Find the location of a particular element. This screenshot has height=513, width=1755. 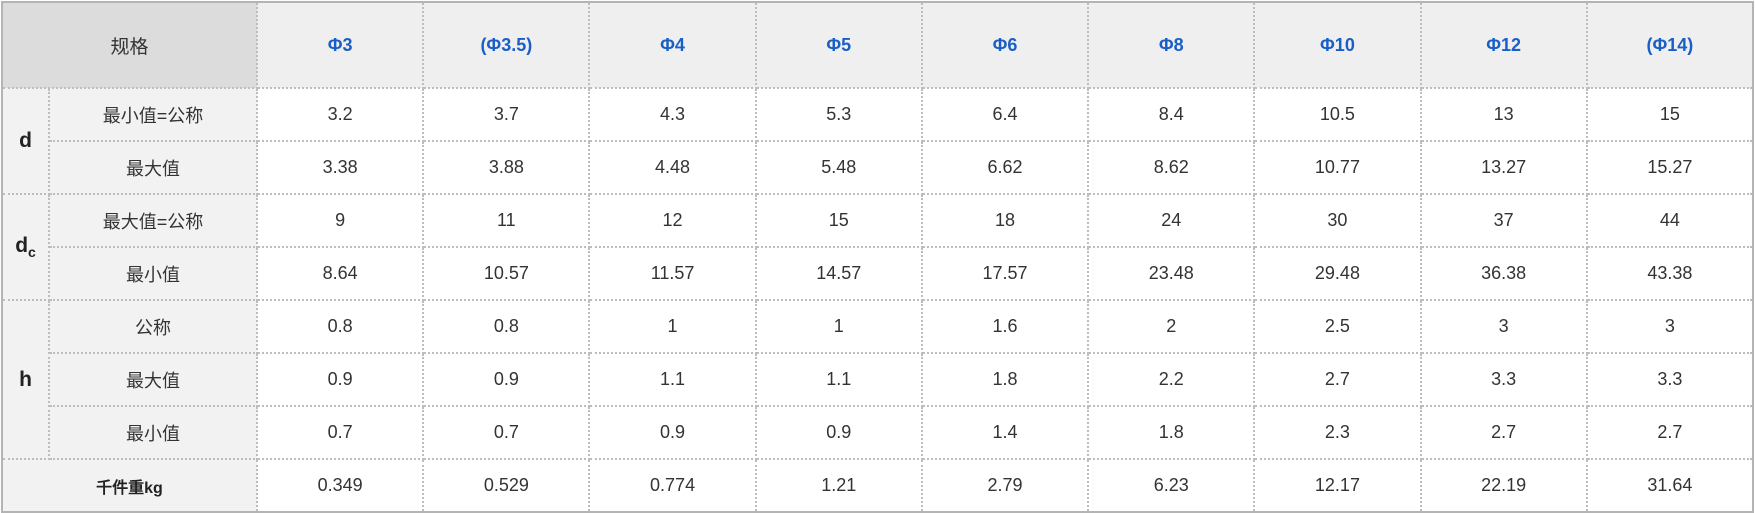

size-header: (Φ3.5) is located at coordinates (506, 45).